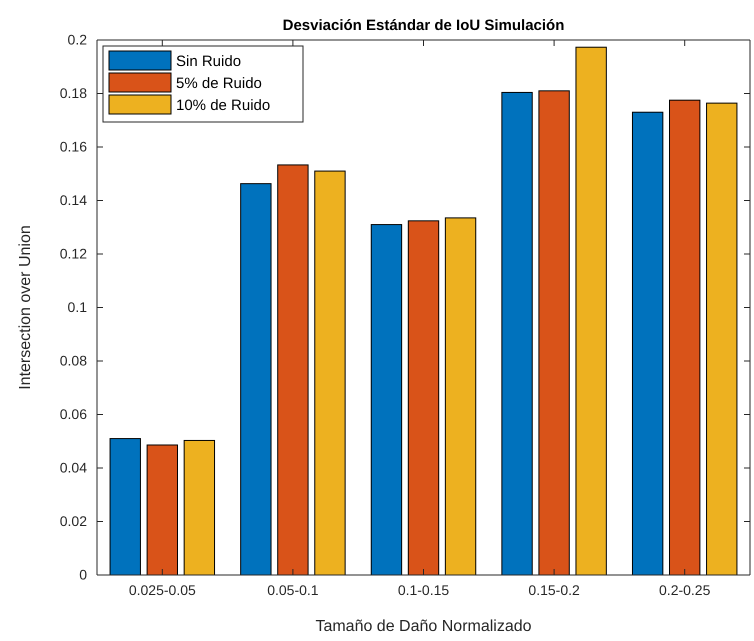  I want to click on x-axis-title: Tamaño de Daño Normalizado, so click(423, 626).